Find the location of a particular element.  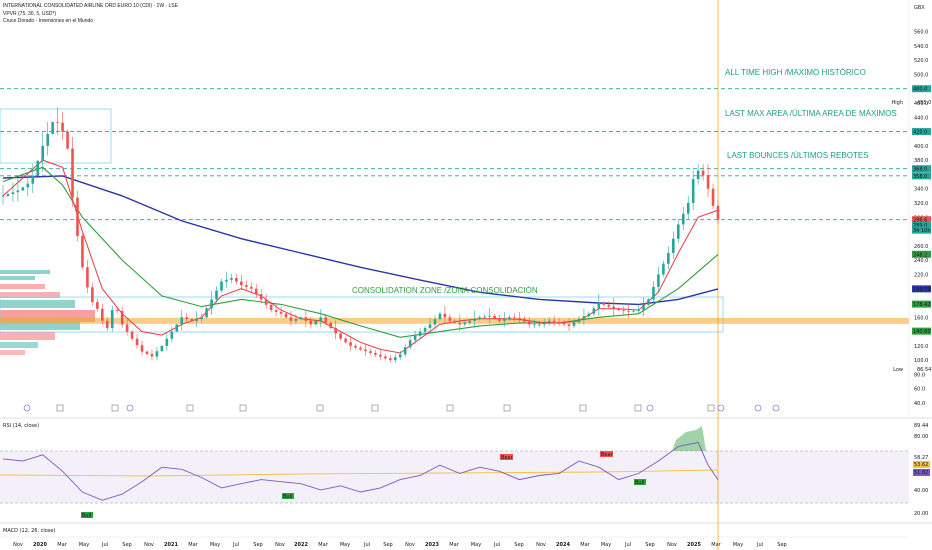

price-tag: 34 10h is located at coordinates (921, 231).